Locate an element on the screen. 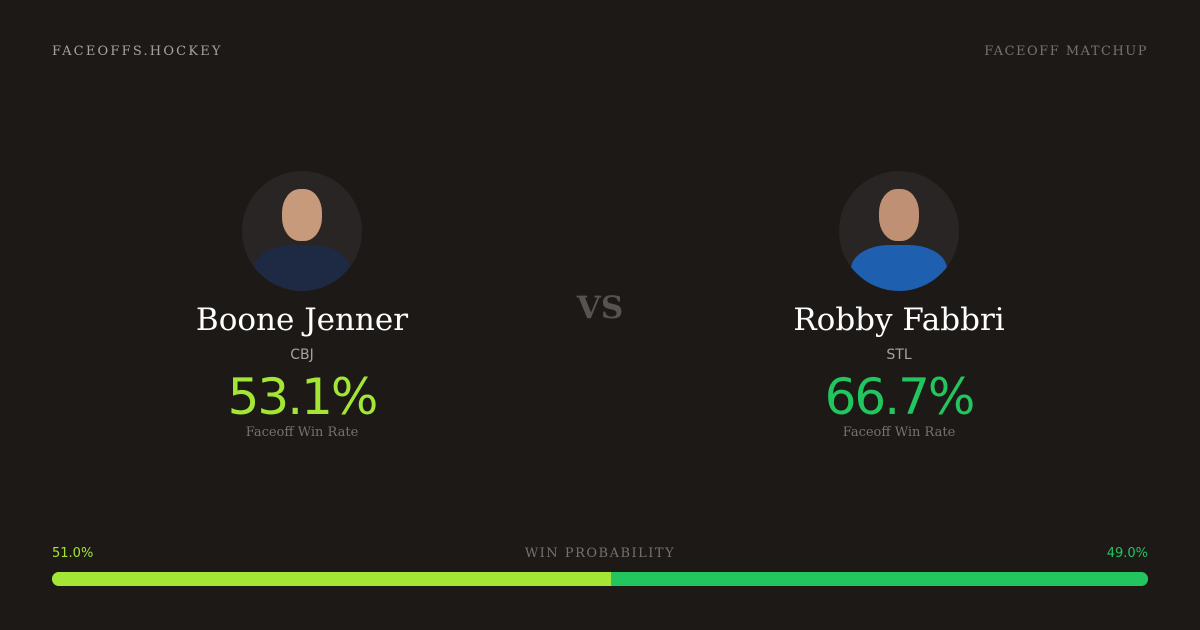  probability-bar-right is located at coordinates (879, 579).